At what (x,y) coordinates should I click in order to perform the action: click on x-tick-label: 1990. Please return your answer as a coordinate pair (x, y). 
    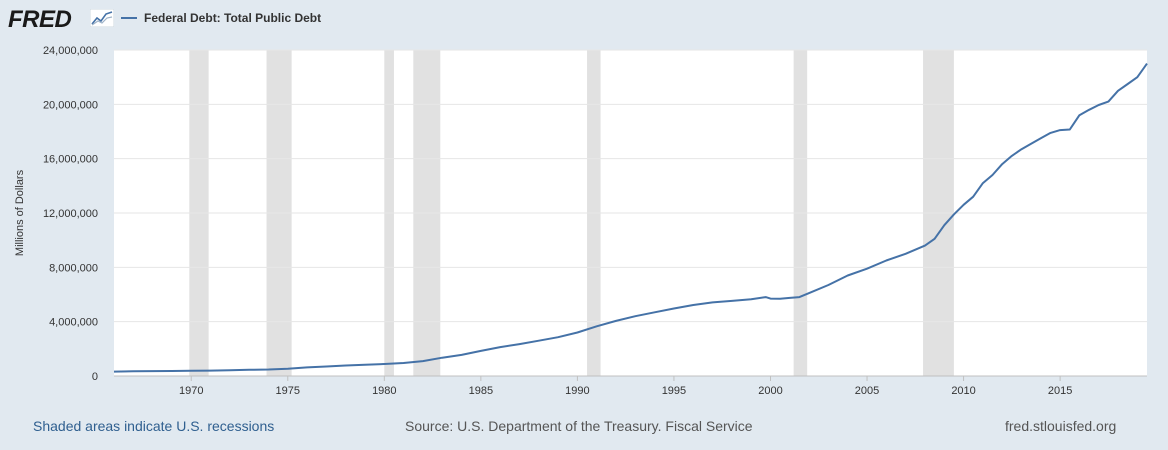
    Looking at the image, I should click on (577, 391).